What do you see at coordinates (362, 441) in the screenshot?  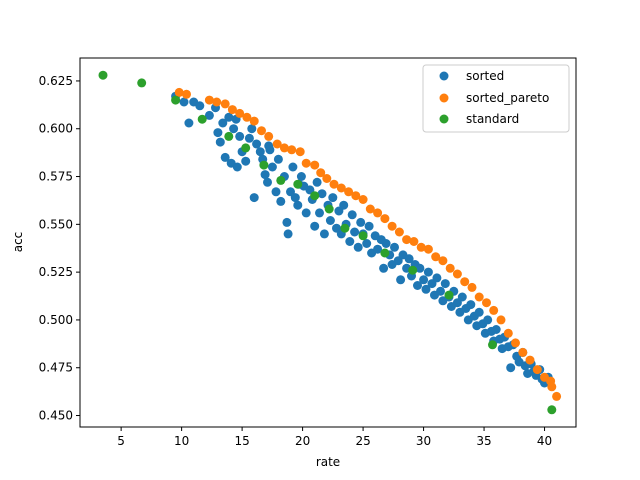 I see `x-tick-label: 25` at bounding box center [362, 441].